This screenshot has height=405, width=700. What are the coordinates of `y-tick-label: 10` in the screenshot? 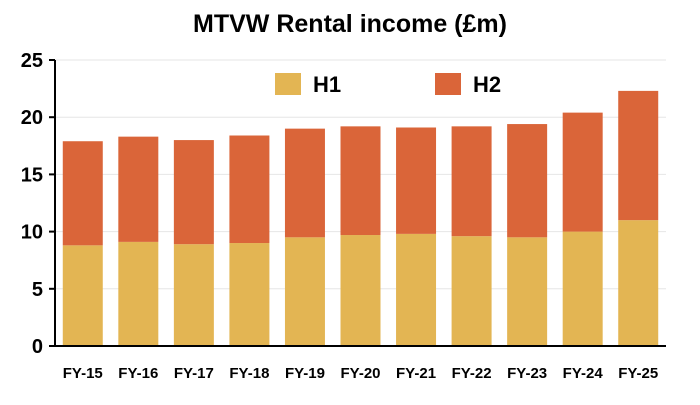 It's located at (32, 233).